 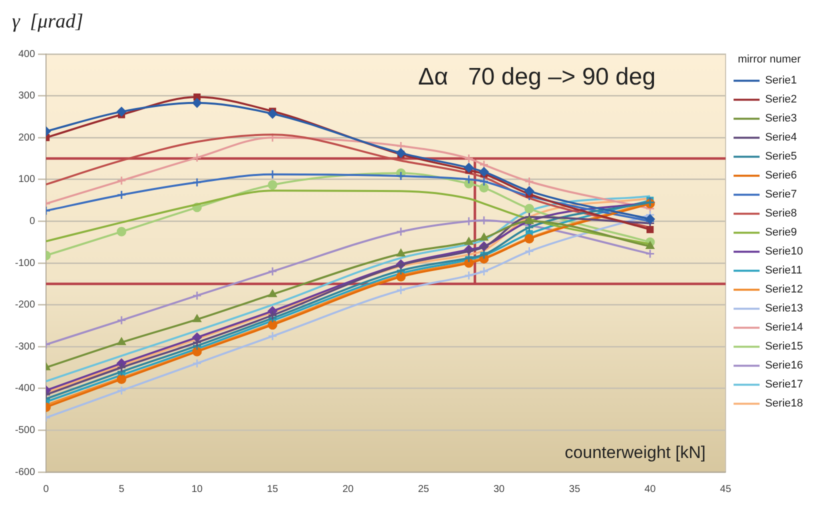 I want to click on legend-label: Serie2, so click(x=781, y=100).